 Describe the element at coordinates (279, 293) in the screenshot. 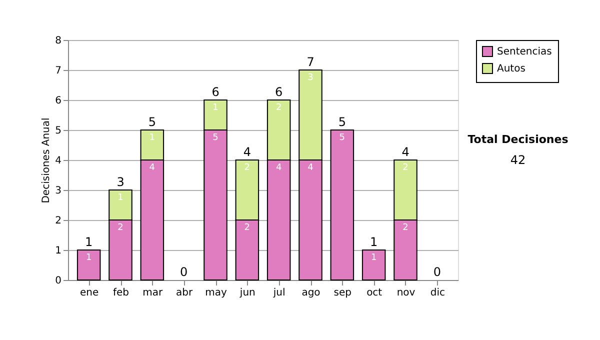

I see `x-tick-label: jul` at that location.